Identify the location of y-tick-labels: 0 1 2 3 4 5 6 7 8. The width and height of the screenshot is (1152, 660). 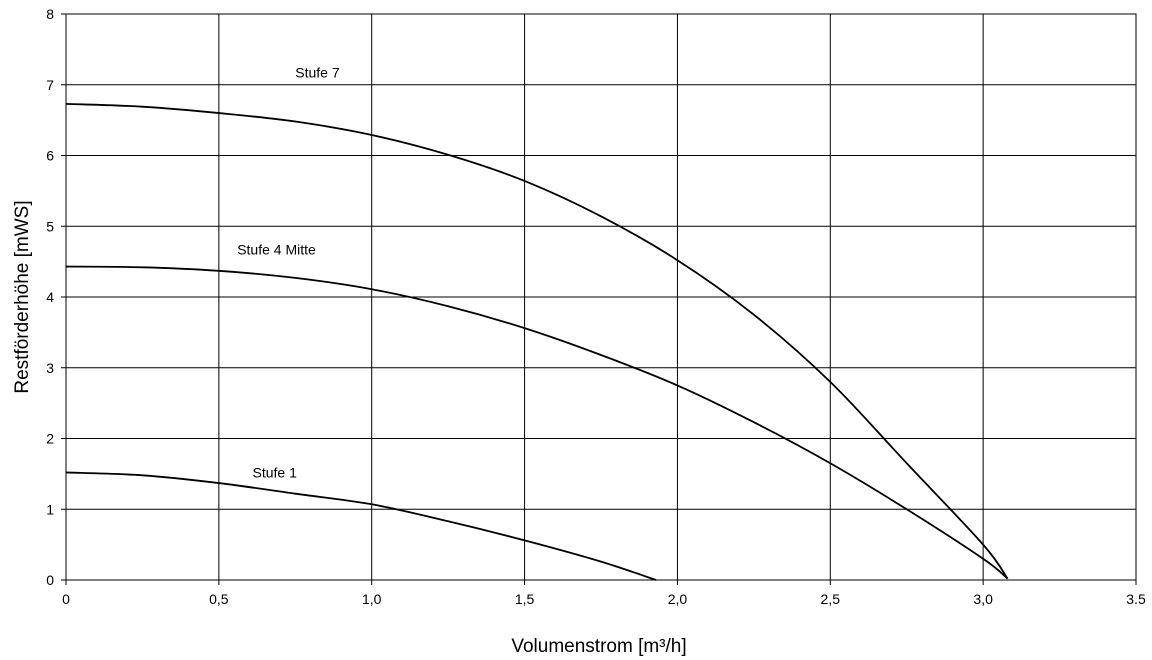
(50, 297).